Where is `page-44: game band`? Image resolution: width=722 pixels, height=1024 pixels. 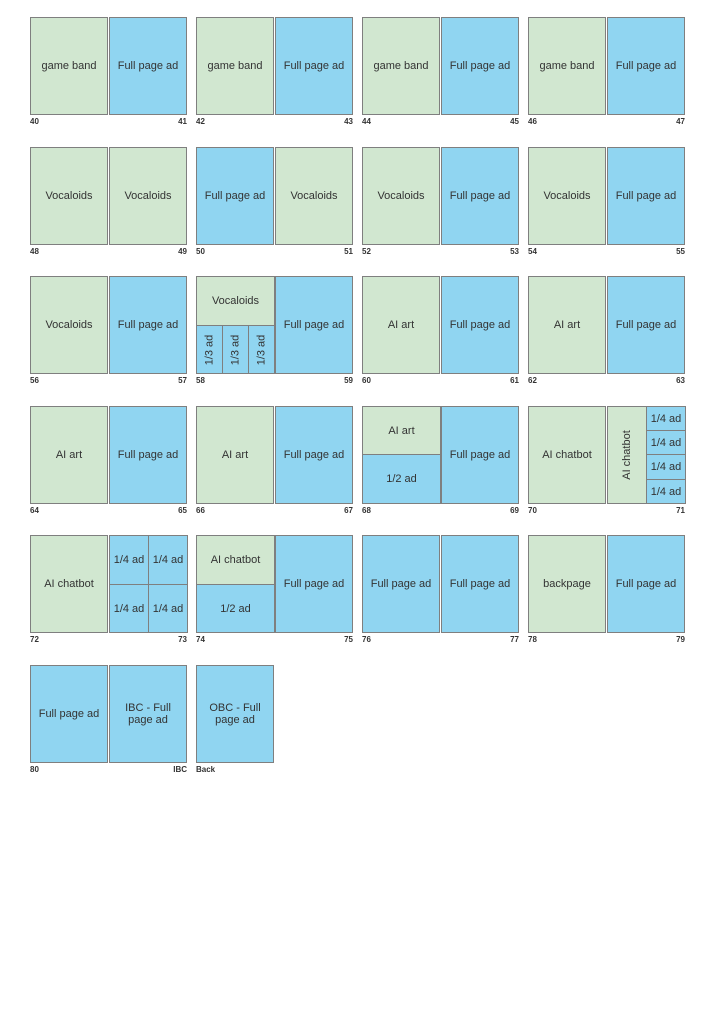 page-44: game band is located at coordinates (401, 66).